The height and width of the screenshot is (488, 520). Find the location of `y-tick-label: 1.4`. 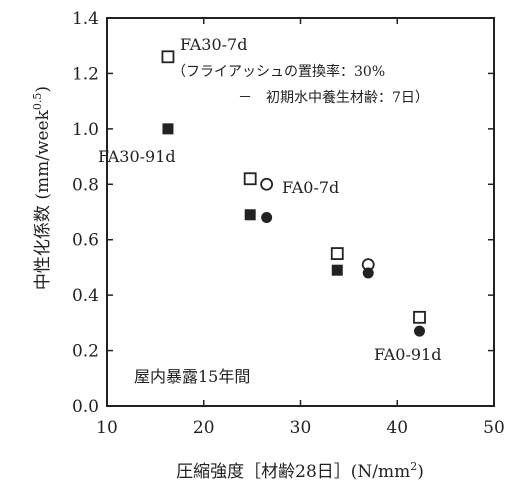

y-tick-label: 1.4 is located at coordinates (85, 19).